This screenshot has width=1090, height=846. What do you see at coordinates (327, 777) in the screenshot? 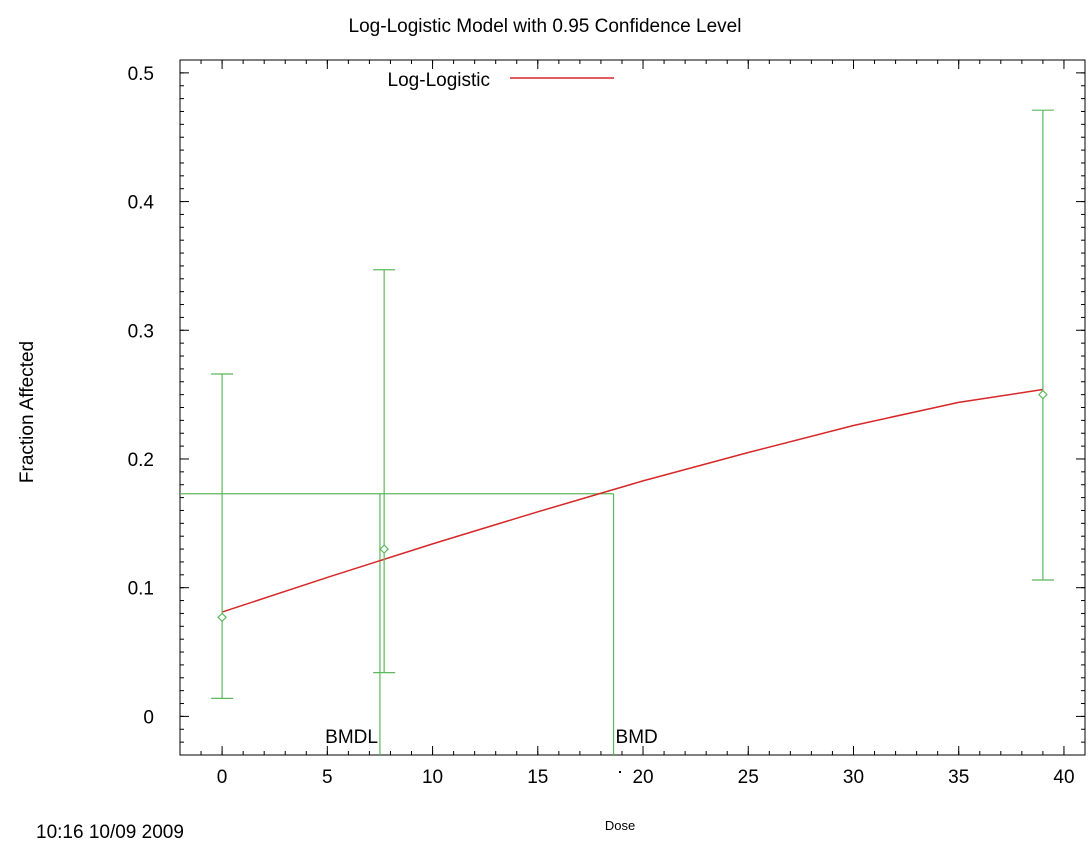
I see `x-tick-label: 5` at bounding box center [327, 777].